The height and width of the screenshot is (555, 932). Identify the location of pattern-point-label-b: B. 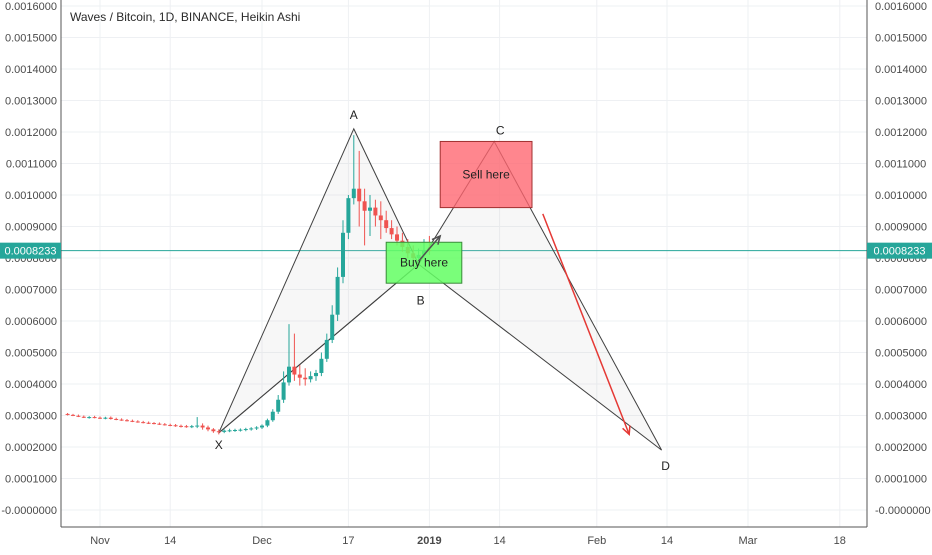
(421, 300).